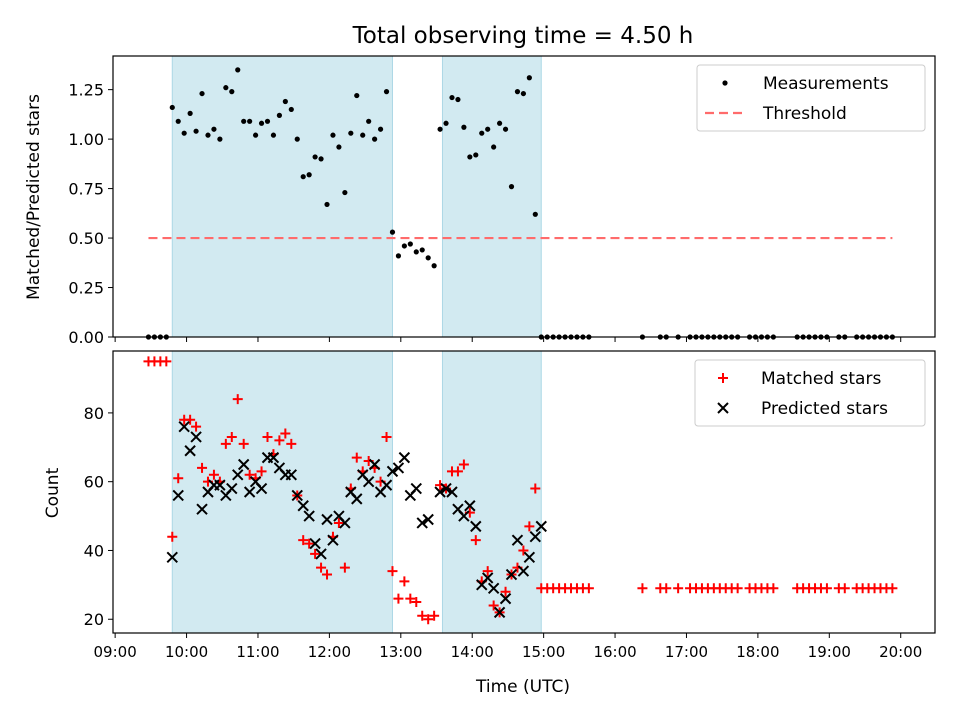 The width and height of the screenshot is (960, 720). I want to click on x-tick-label: 09:00, so click(115, 652).